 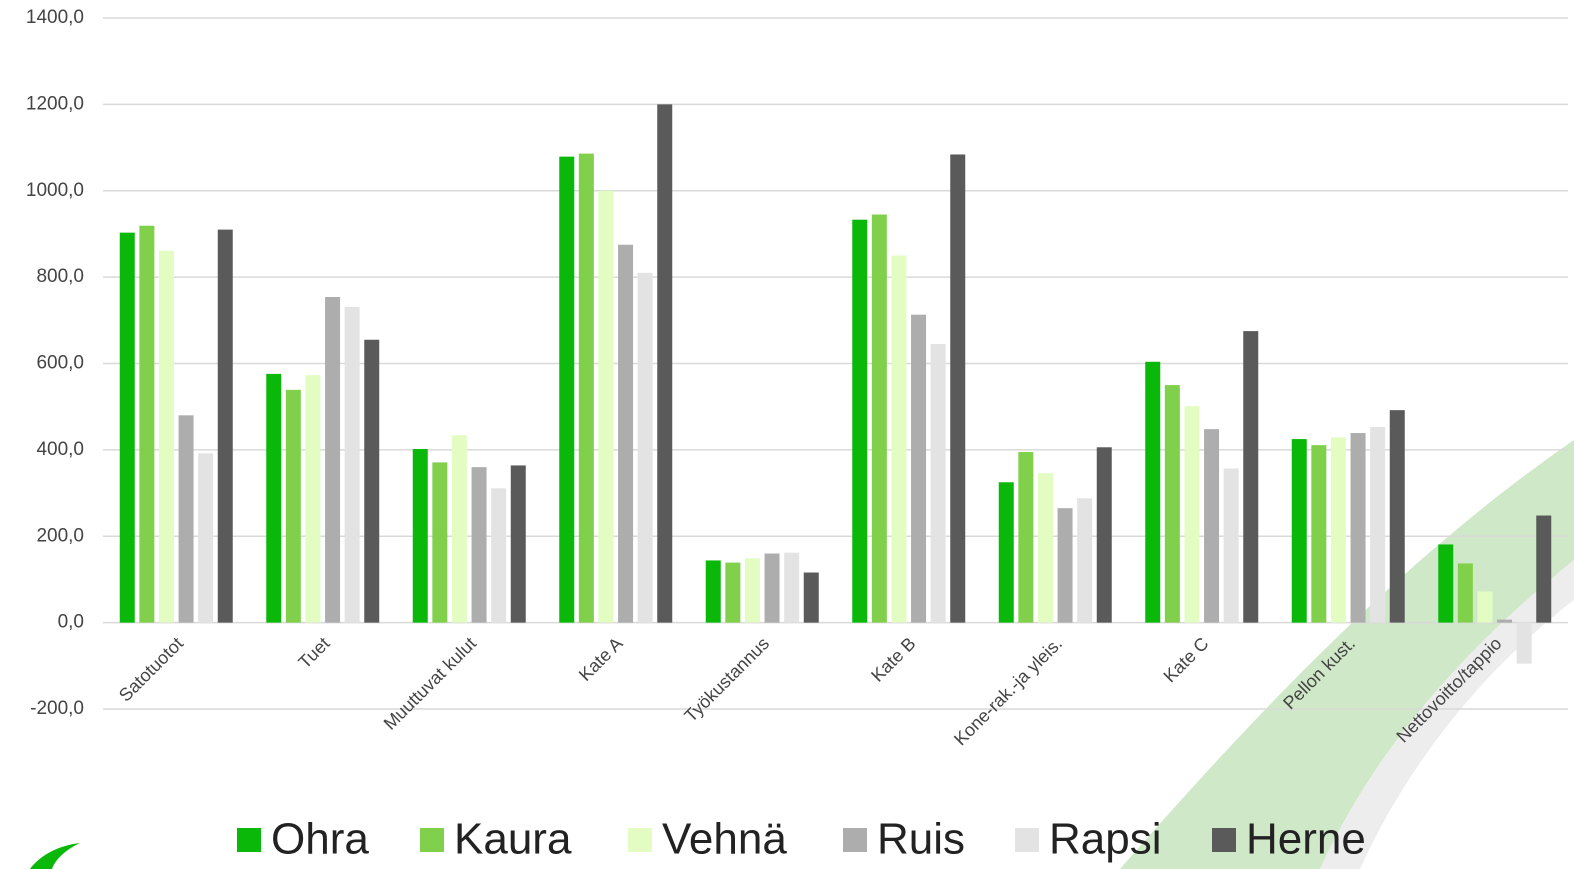 I want to click on x-tick-label: Tuet, so click(x=313, y=652).